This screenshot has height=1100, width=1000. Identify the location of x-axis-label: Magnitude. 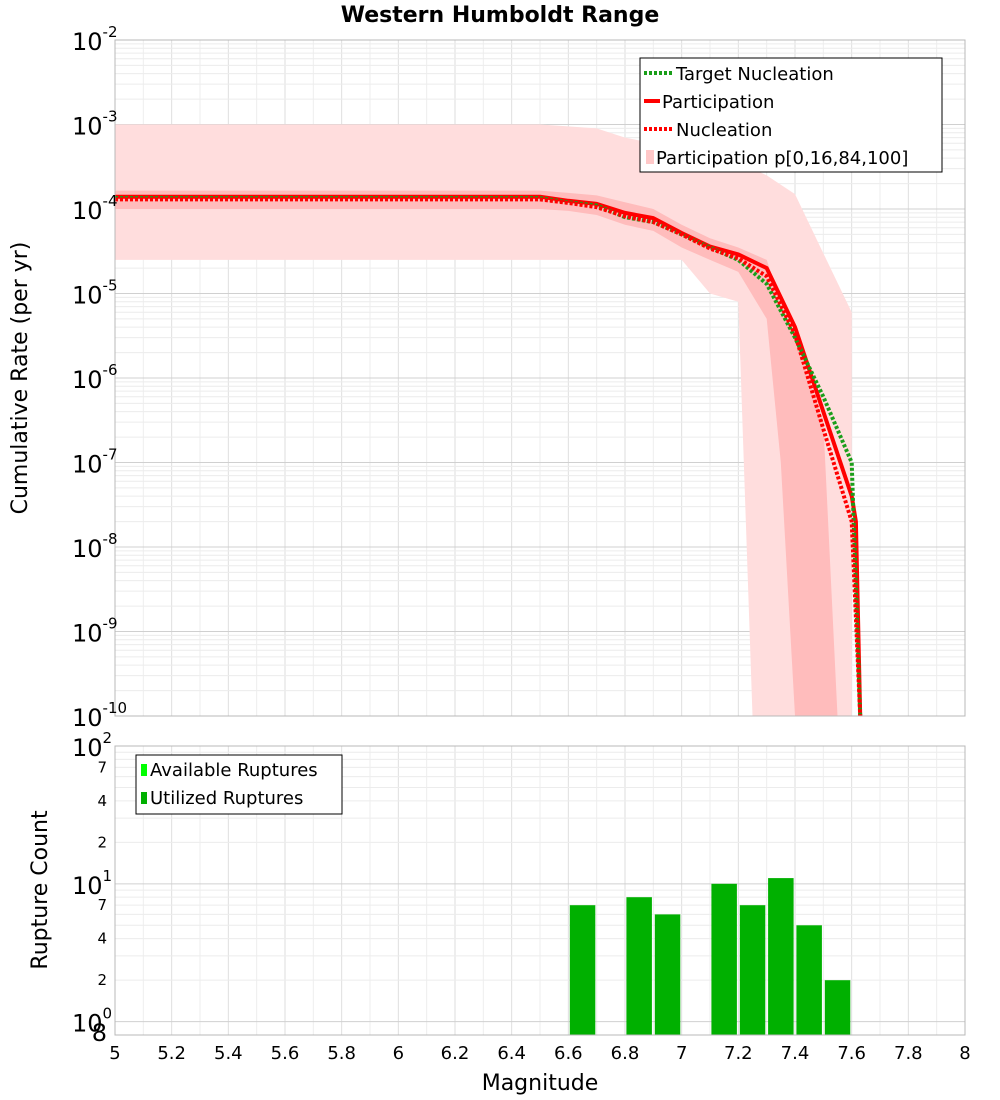
(540, 1083).